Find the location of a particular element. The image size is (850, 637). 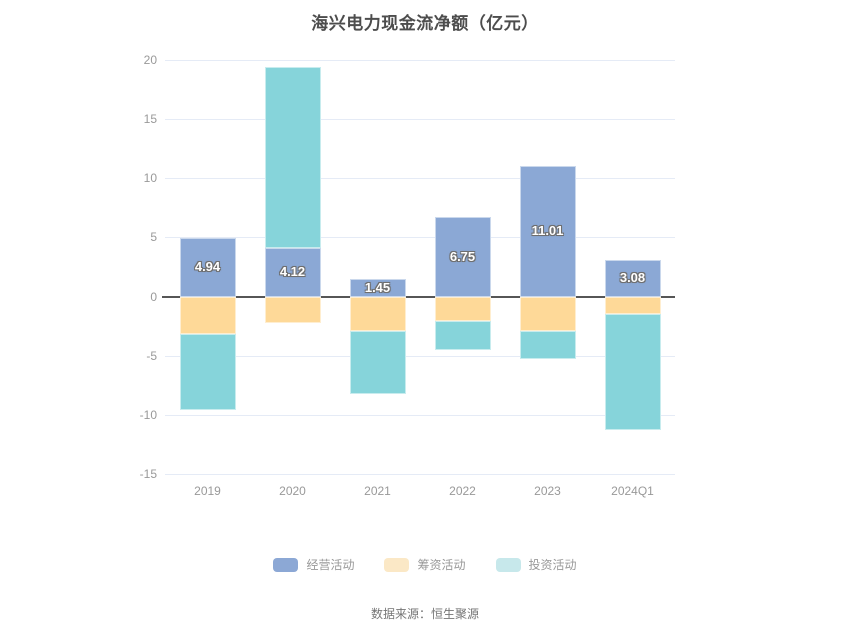

bar-segment-筹资活动-2019 is located at coordinates (207, 315).